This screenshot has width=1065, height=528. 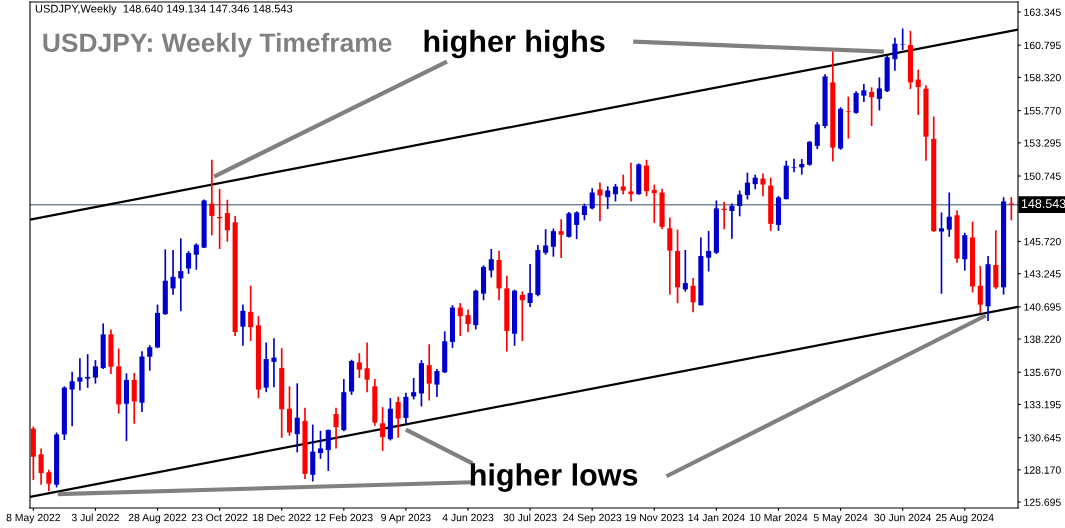 What do you see at coordinates (514, 44) in the screenshot?
I see `annotation: higher highs` at bounding box center [514, 44].